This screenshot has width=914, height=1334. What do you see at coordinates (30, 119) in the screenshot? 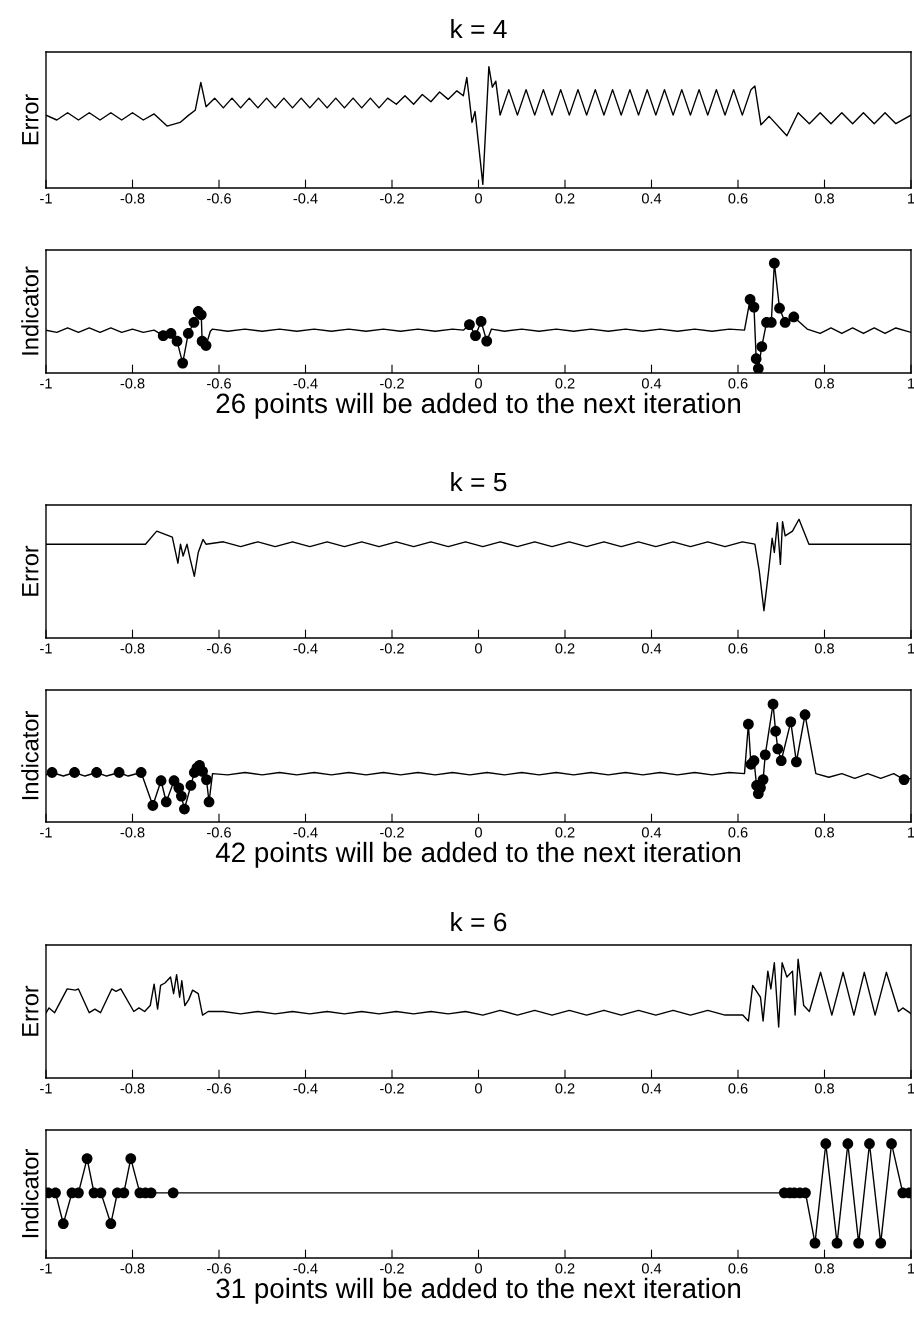
I see `y-axis-title: Error` at bounding box center [30, 119].